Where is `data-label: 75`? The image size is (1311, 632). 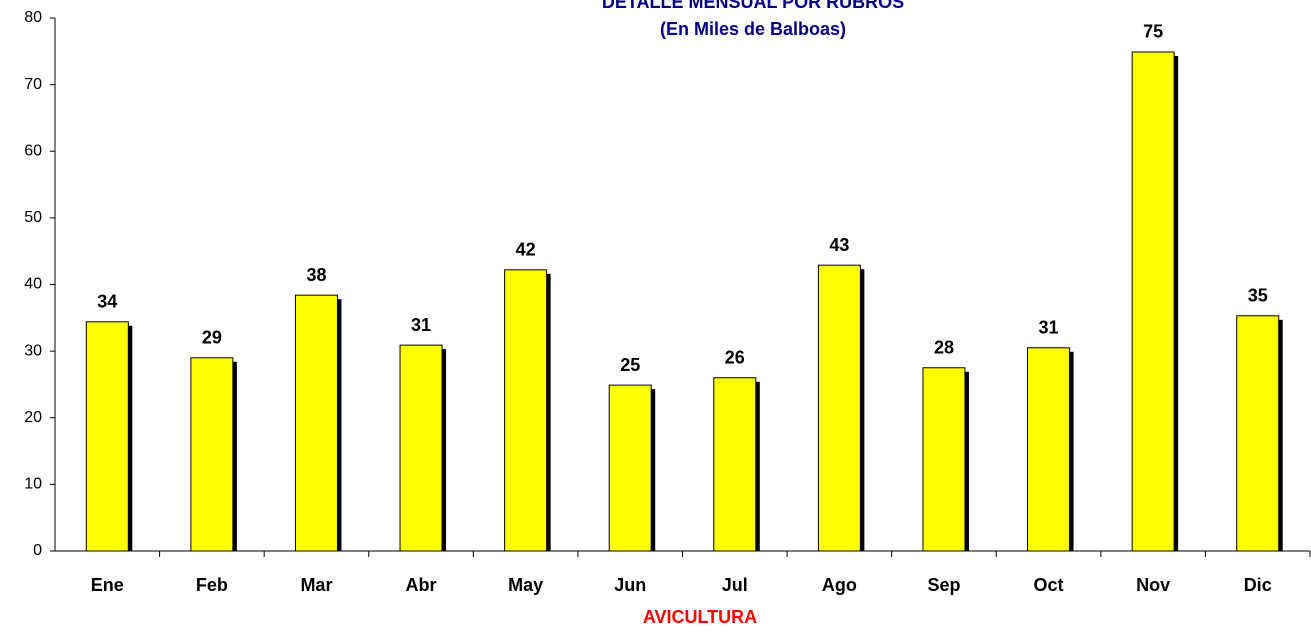
data-label: 75 is located at coordinates (1153, 32).